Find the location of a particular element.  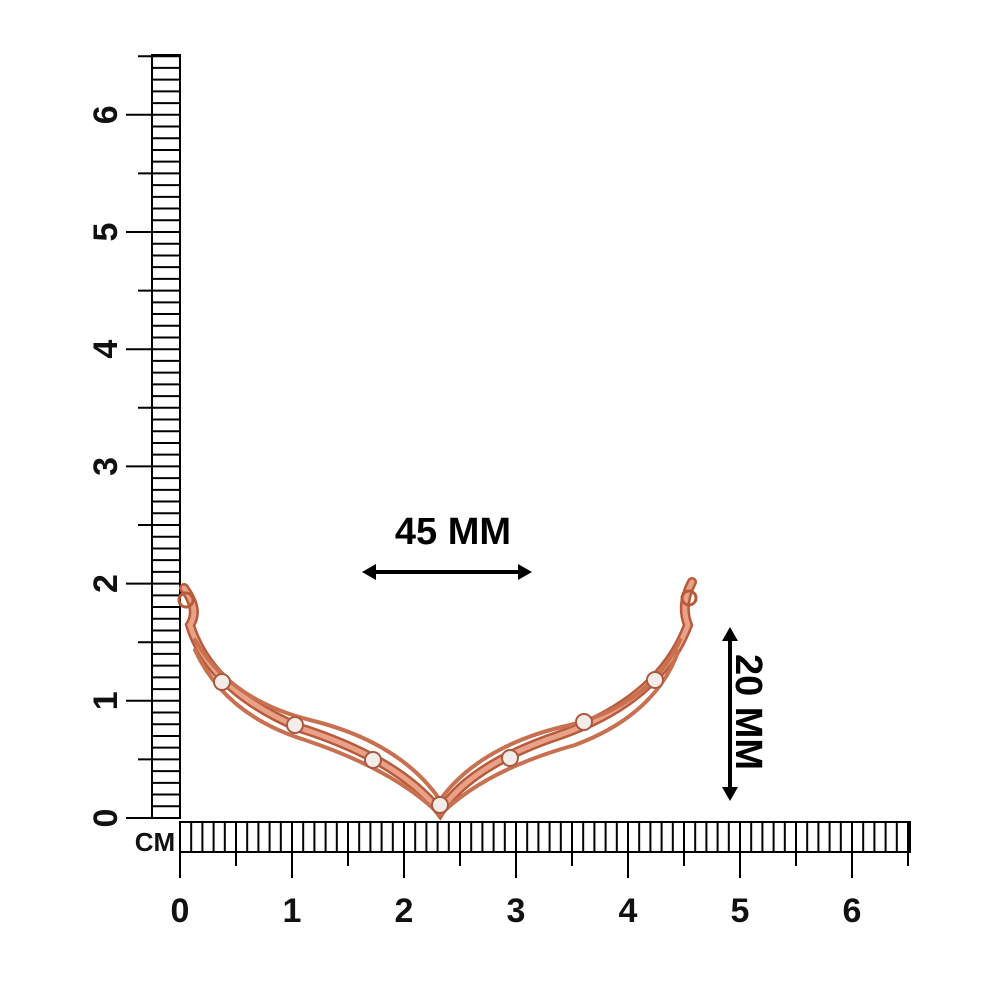

horizontal-ruler: 0 1 2 3 4 5 6 is located at coordinates (541, 875).